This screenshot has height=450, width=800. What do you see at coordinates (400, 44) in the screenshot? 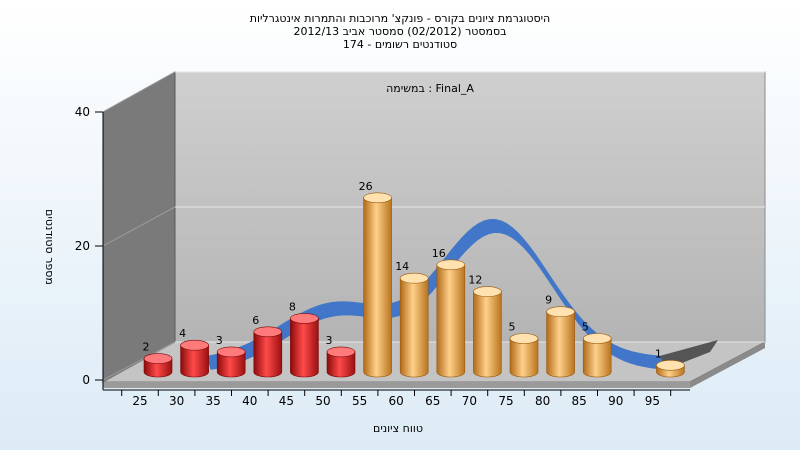
I see `chart-title-line-3: סטודנטים רשומים - 174` at bounding box center [400, 44].